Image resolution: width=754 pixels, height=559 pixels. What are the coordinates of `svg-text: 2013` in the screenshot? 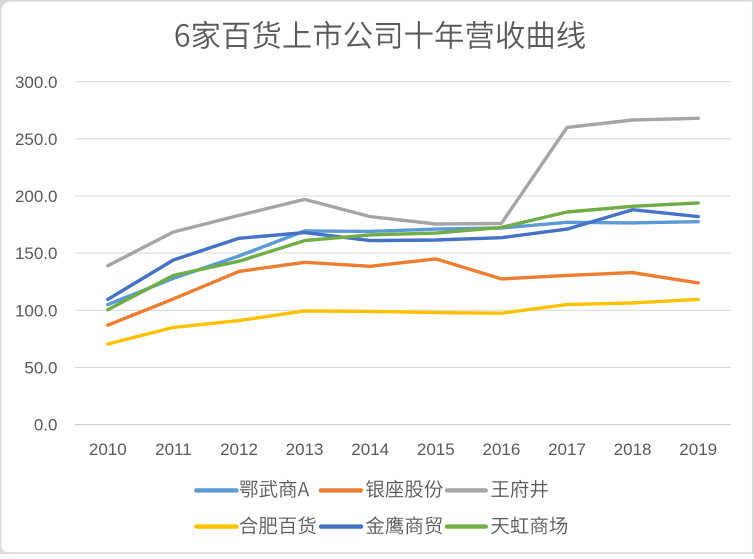 It's located at (305, 449).